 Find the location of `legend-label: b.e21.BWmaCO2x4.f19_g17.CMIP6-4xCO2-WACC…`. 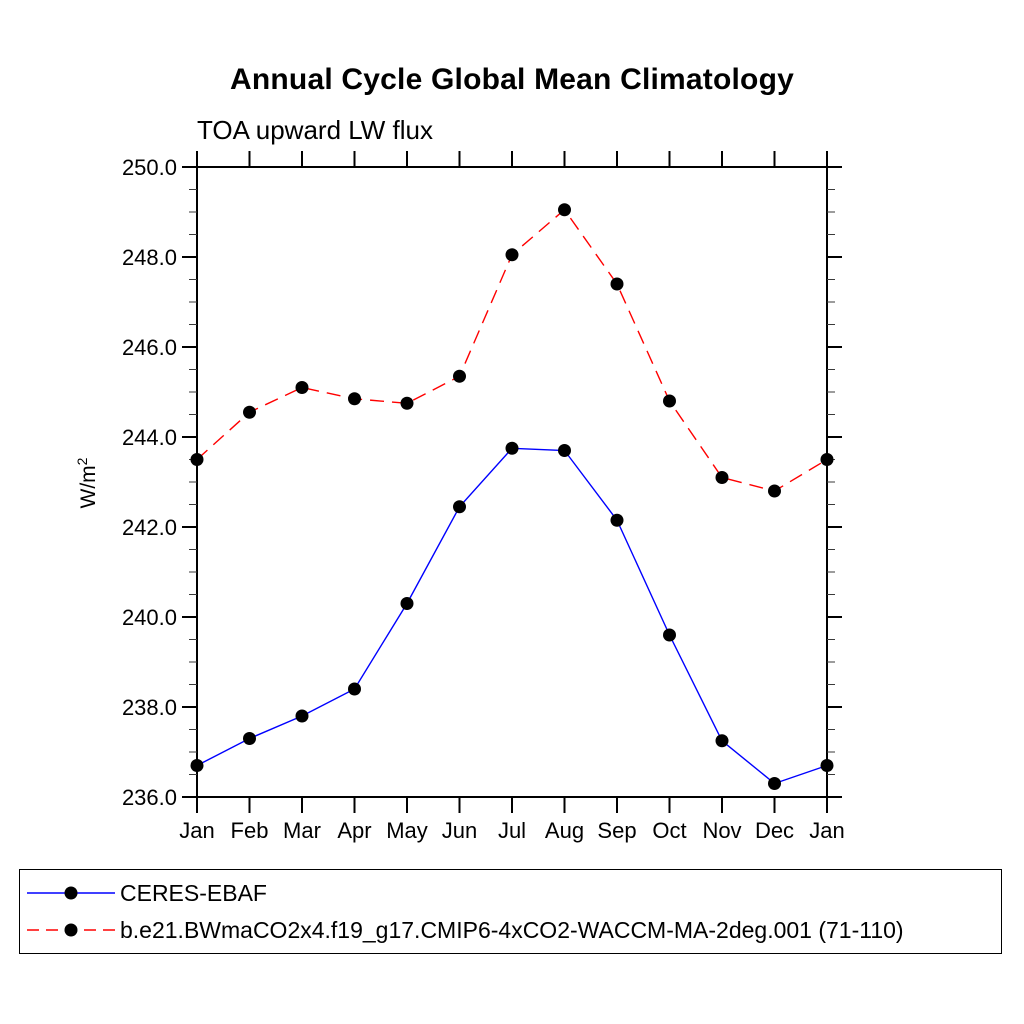

legend-label: b.e21.BWmaCO2x4.f19_g17.CMIP6-4xCO2-WACC… is located at coordinates (512, 929).